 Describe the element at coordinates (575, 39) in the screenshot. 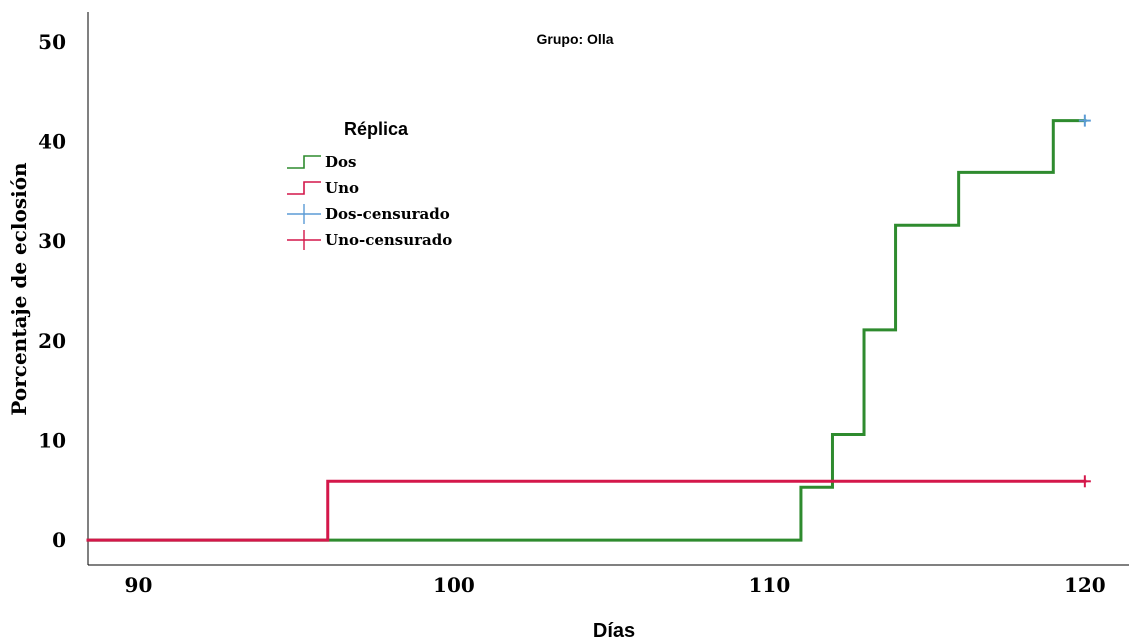

I see `chart-title: Grupo: Olla` at that location.